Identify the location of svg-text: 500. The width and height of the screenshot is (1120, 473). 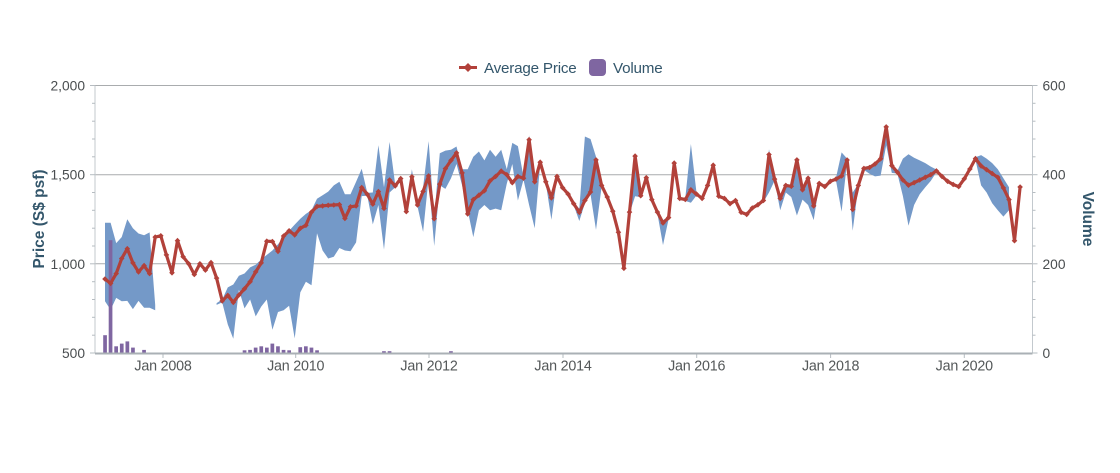
(73, 353).